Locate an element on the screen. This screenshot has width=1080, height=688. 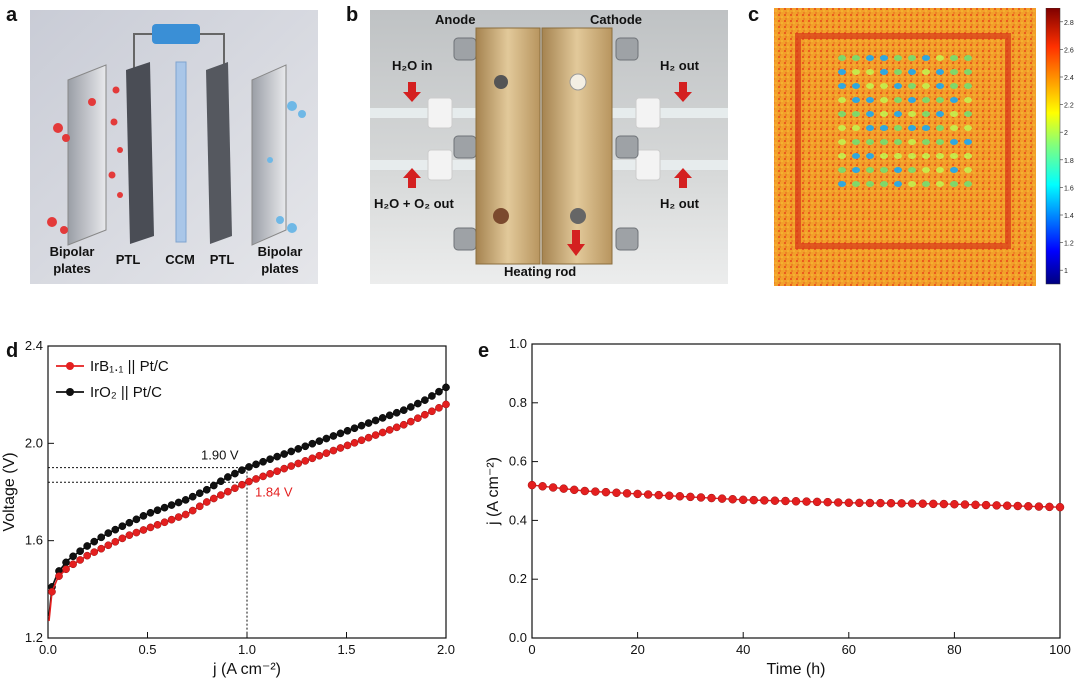
ptl-left is located at coordinates (140, 153).